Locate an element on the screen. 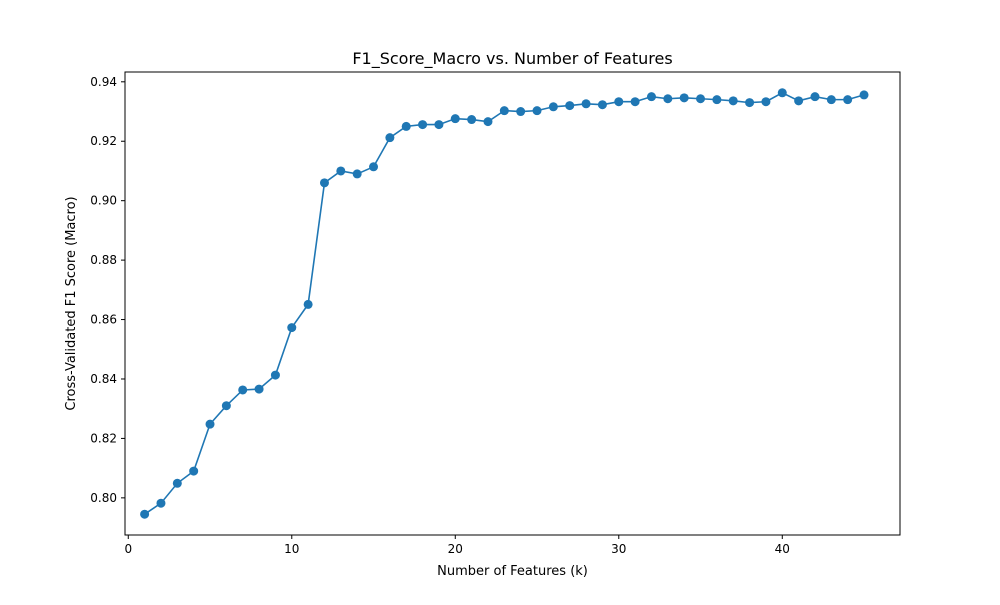 The image size is (1000, 605). x-axis-ticks: 0 10 20 30 40 is located at coordinates (457, 545).